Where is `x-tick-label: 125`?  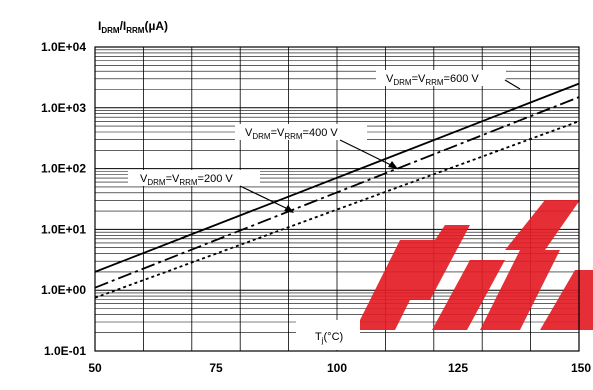
x-tick-label: 125 is located at coordinates (458, 368).